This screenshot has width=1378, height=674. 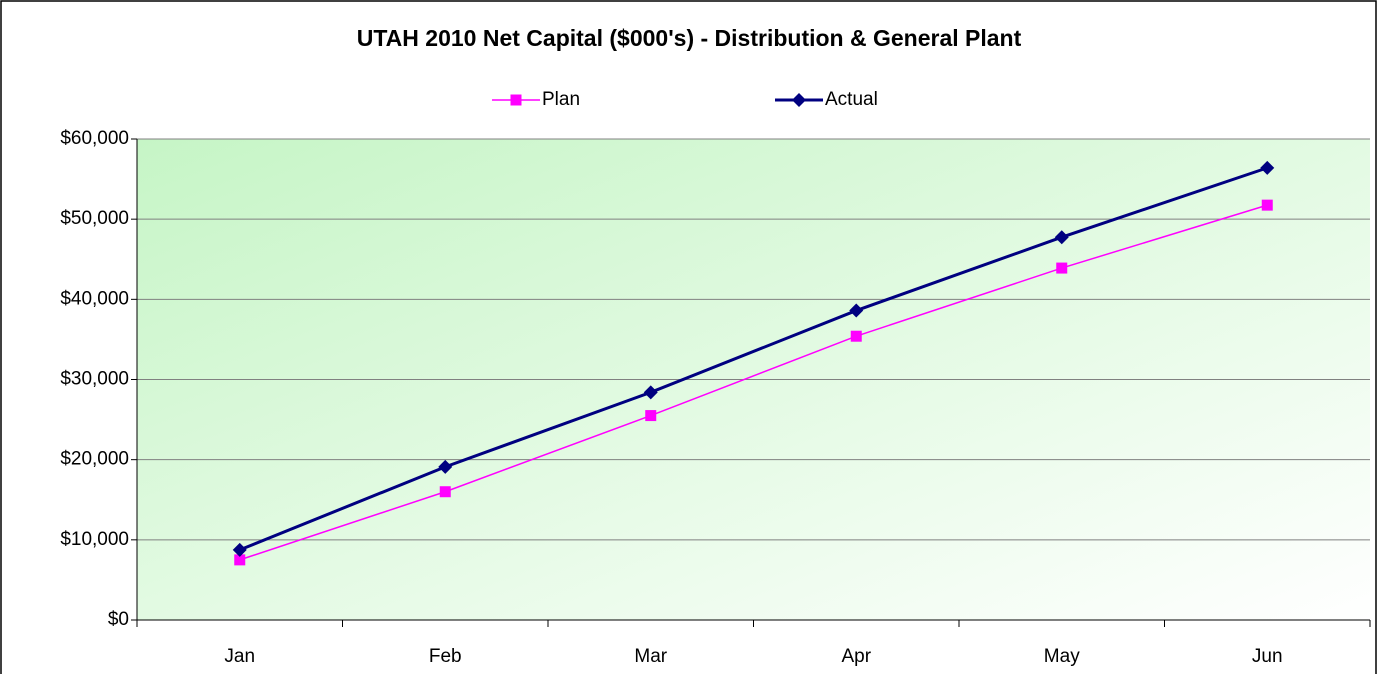 What do you see at coordinates (94, 298) in the screenshot?
I see `y-tick-label: $40,000` at bounding box center [94, 298].